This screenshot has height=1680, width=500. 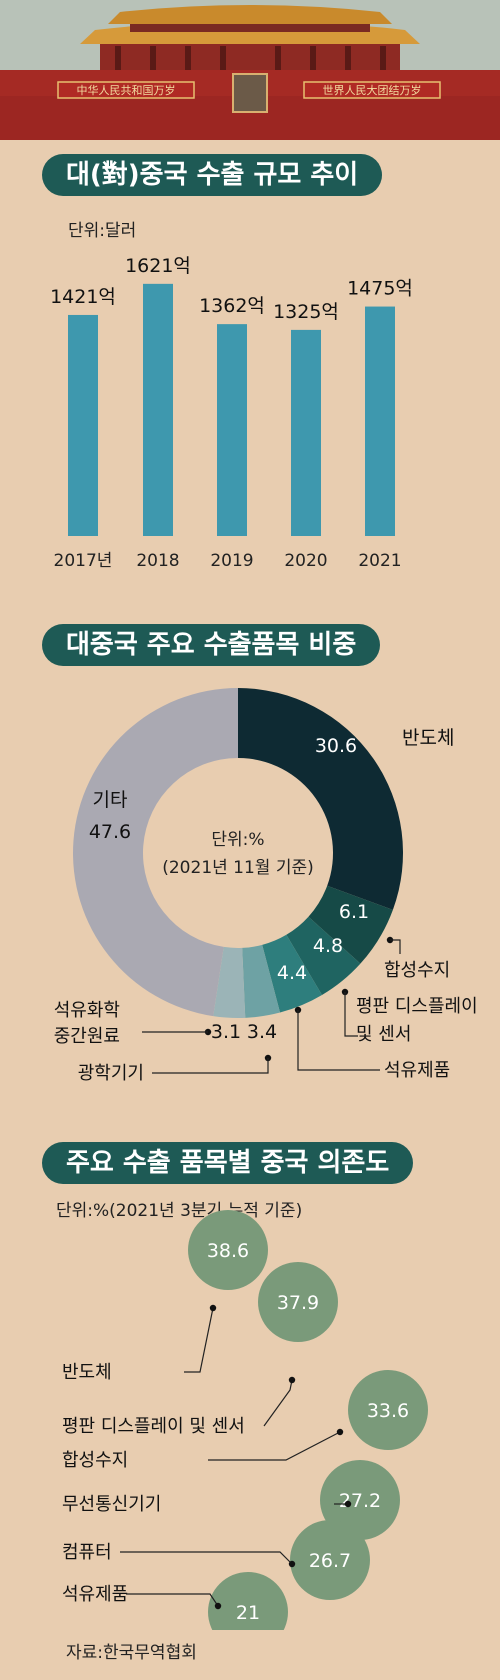 What do you see at coordinates (379, 561) in the screenshot?
I see `bar-category-label: 2021` at bounding box center [379, 561].